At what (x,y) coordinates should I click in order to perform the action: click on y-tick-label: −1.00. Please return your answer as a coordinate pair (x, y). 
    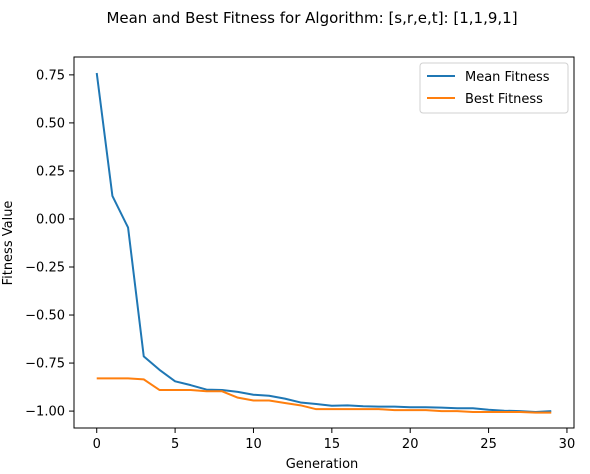
    Looking at the image, I should click on (45, 412).